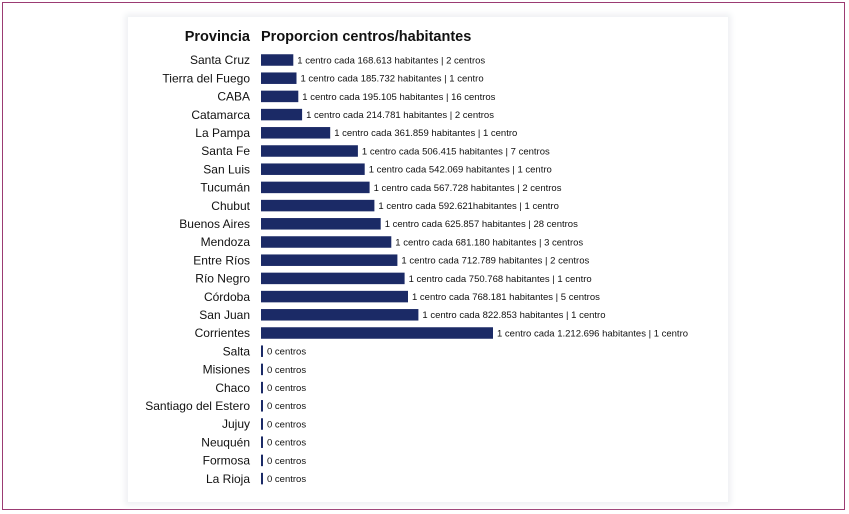  Describe the element at coordinates (237, 351) in the screenshot. I see `category-label: Salta` at that location.